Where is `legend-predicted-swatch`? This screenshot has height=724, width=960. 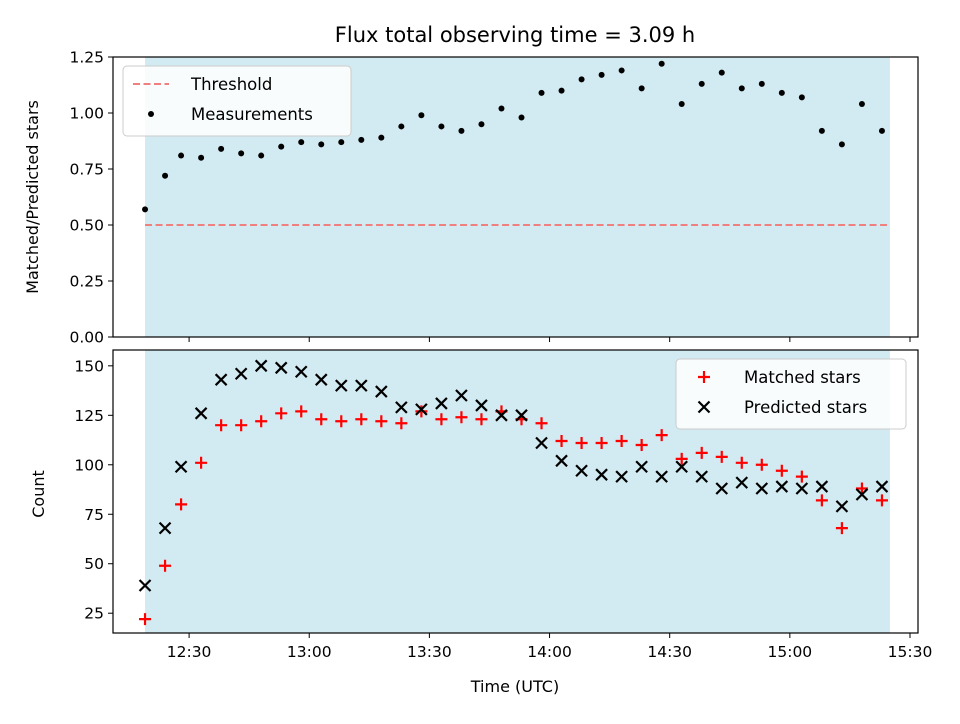
legend-predicted-swatch is located at coordinates (704, 407).